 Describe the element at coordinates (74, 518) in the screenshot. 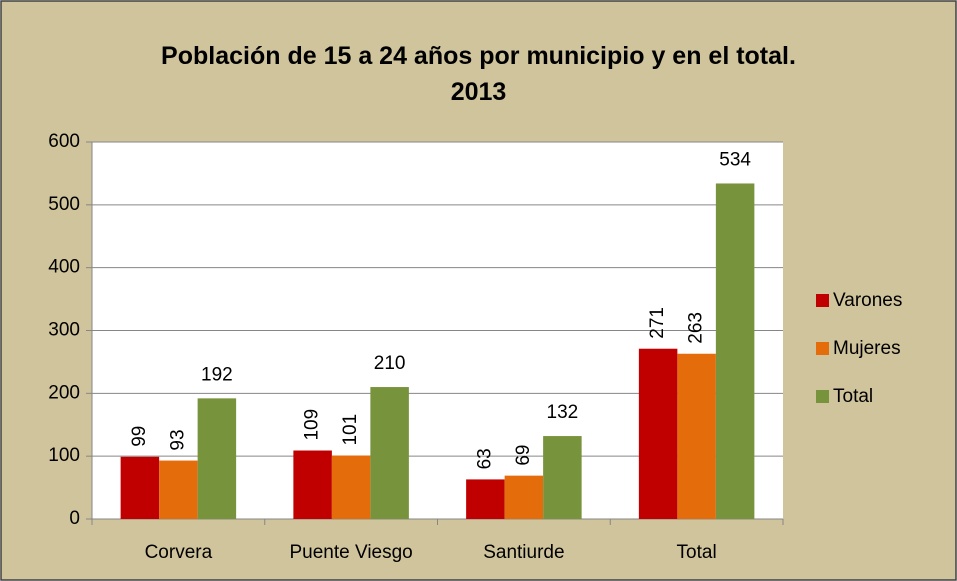

I see `y-tick-label: 0` at that location.